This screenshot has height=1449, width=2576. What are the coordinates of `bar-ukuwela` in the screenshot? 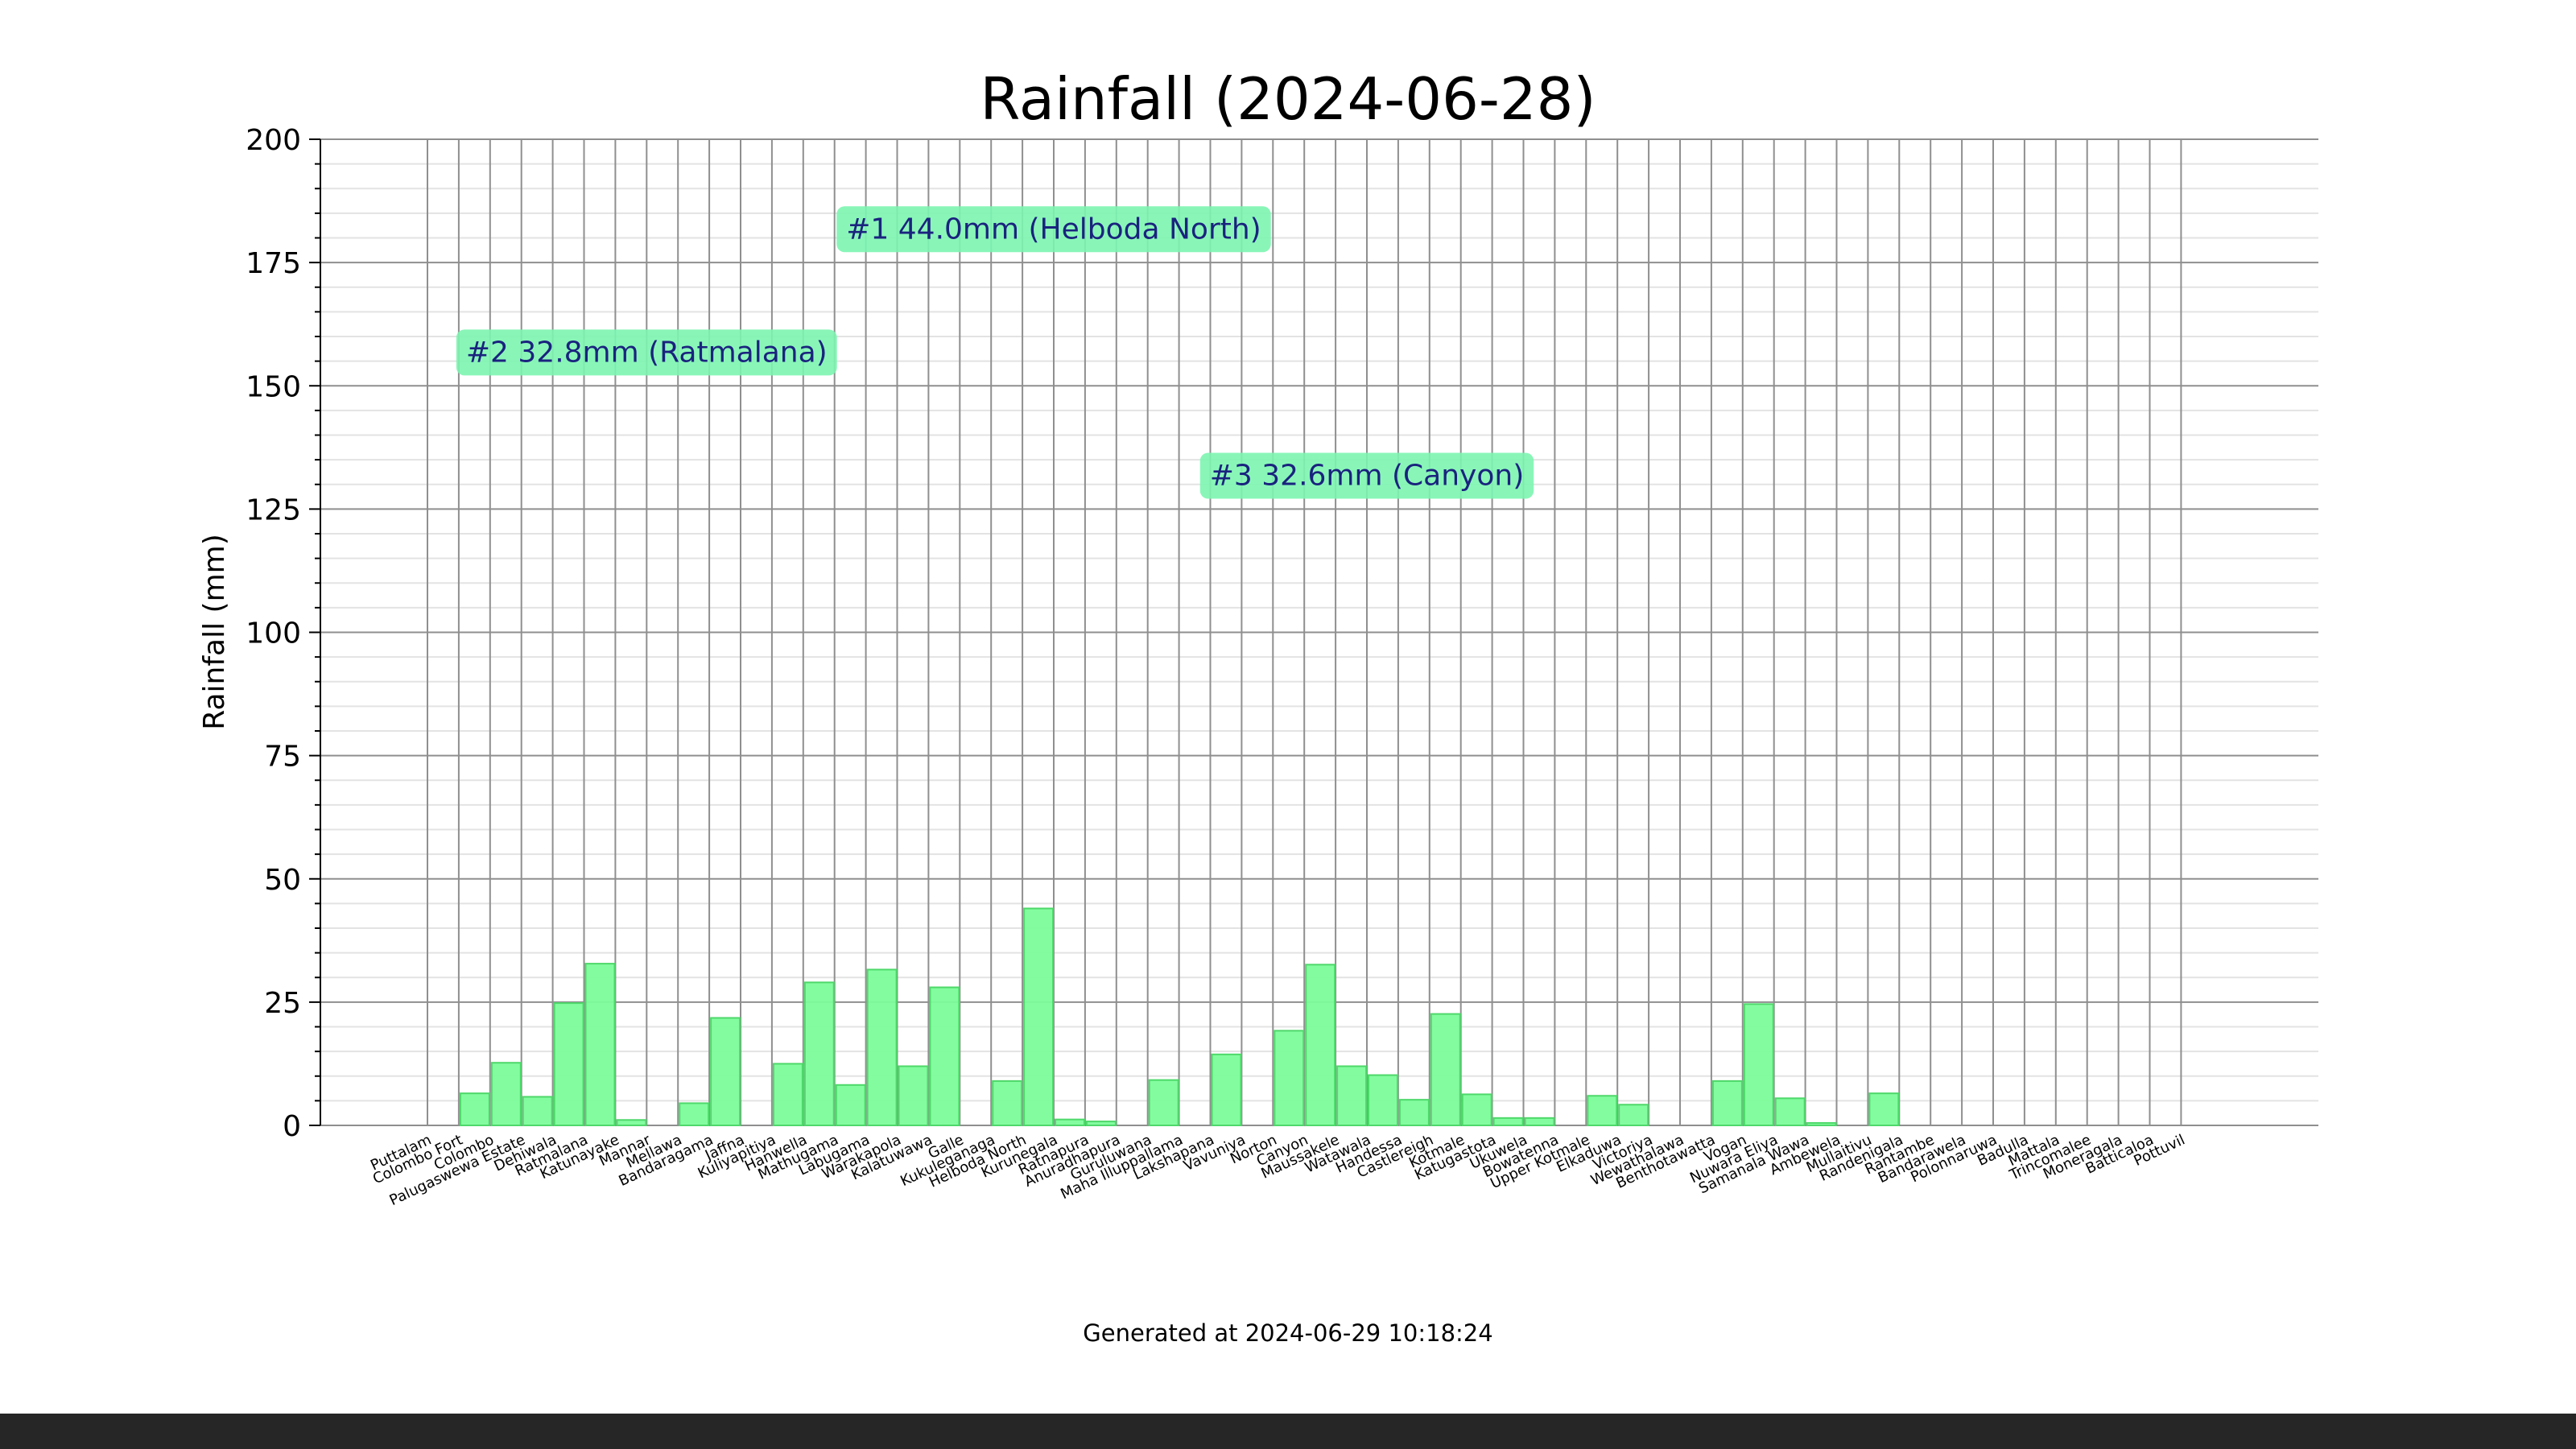 It's located at (1539, 1121).